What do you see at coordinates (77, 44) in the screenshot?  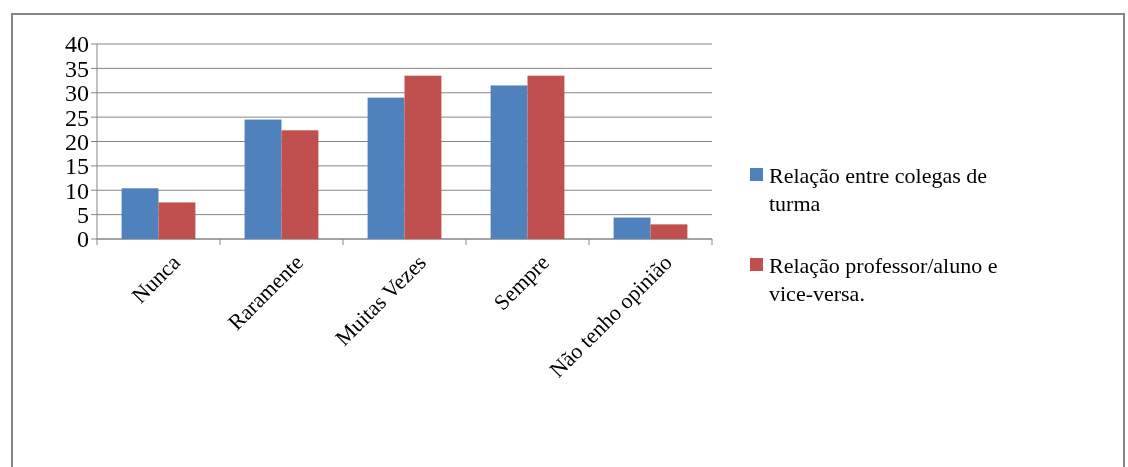 I see `y-tick-label: 40` at bounding box center [77, 44].